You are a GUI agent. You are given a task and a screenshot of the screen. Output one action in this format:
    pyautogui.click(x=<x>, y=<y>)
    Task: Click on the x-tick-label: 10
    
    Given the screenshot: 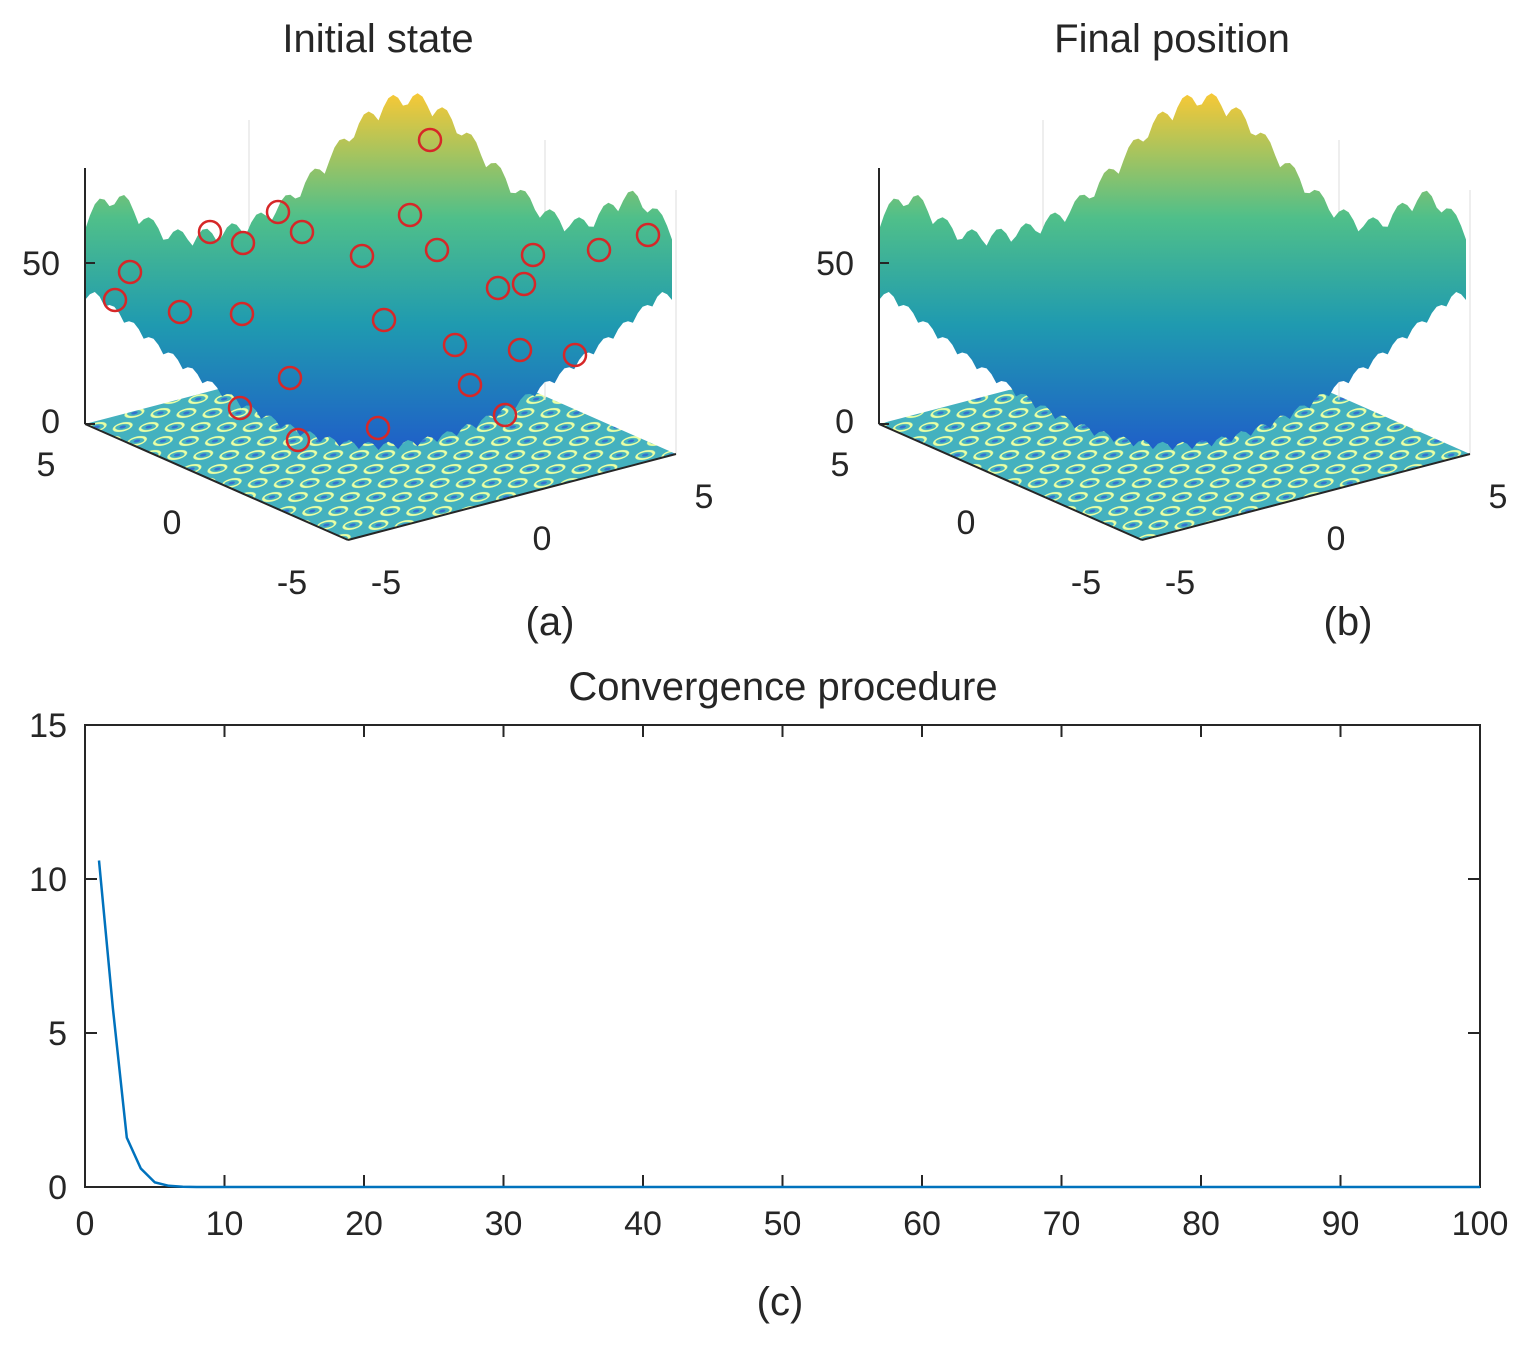 What is the action you would take?
    pyautogui.click(x=225, y=1224)
    